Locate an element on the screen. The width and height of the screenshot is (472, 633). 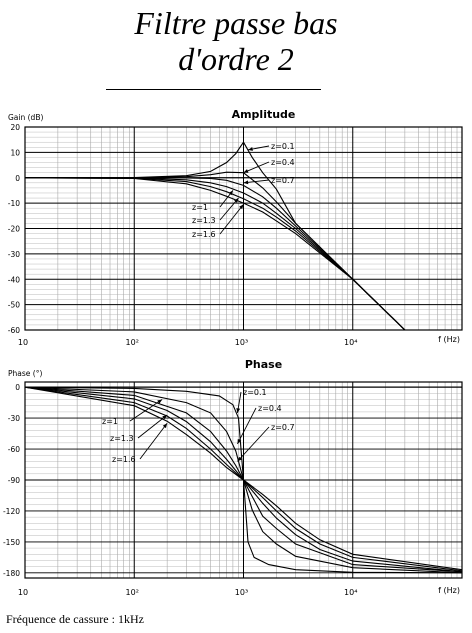
y-tick-label: -50 is located at coordinates (14, 305).